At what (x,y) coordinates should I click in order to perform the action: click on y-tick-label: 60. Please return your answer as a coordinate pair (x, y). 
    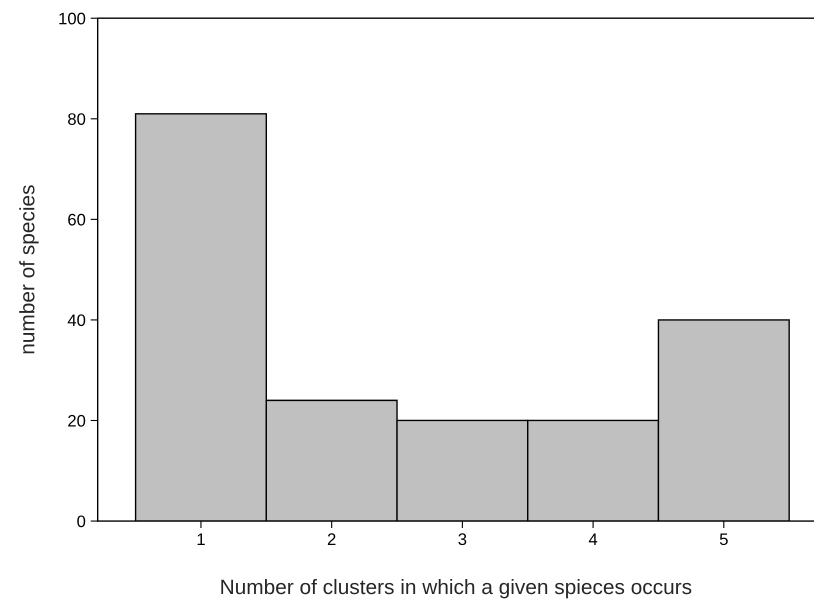
    Looking at the image, I should click on (77, 220).